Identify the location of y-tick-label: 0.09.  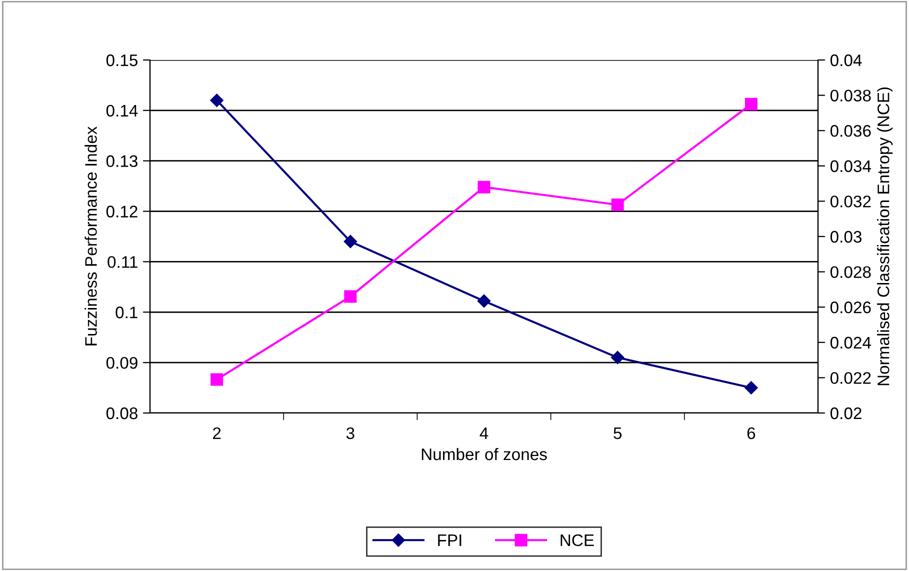
(122, 362).